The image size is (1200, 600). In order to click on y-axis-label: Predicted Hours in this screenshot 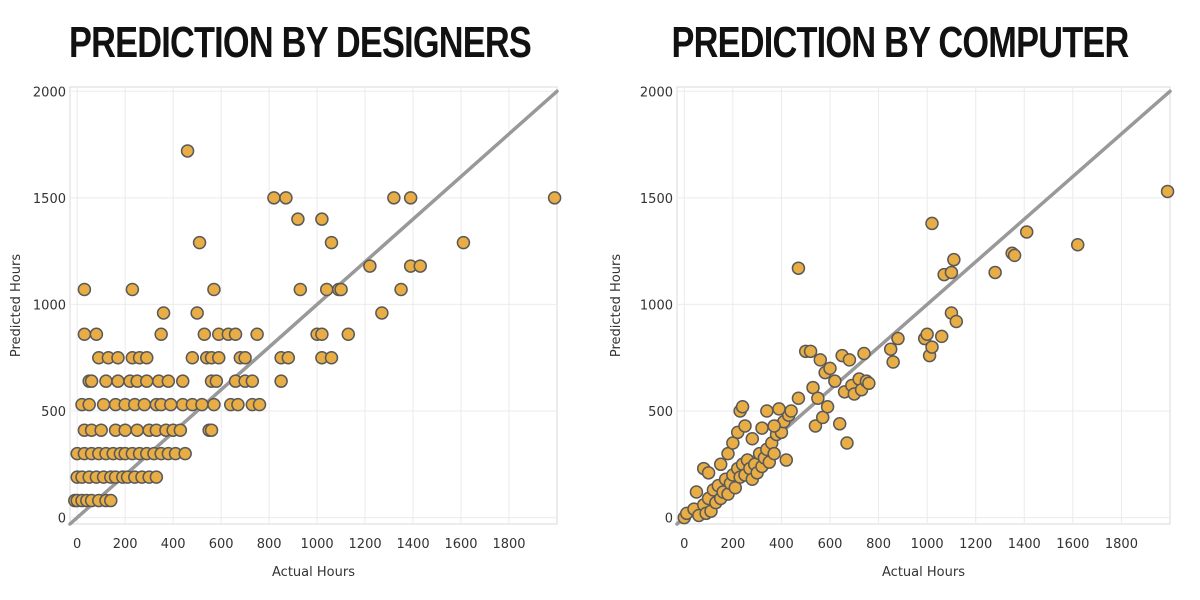, I will do `click(16, 305)`.